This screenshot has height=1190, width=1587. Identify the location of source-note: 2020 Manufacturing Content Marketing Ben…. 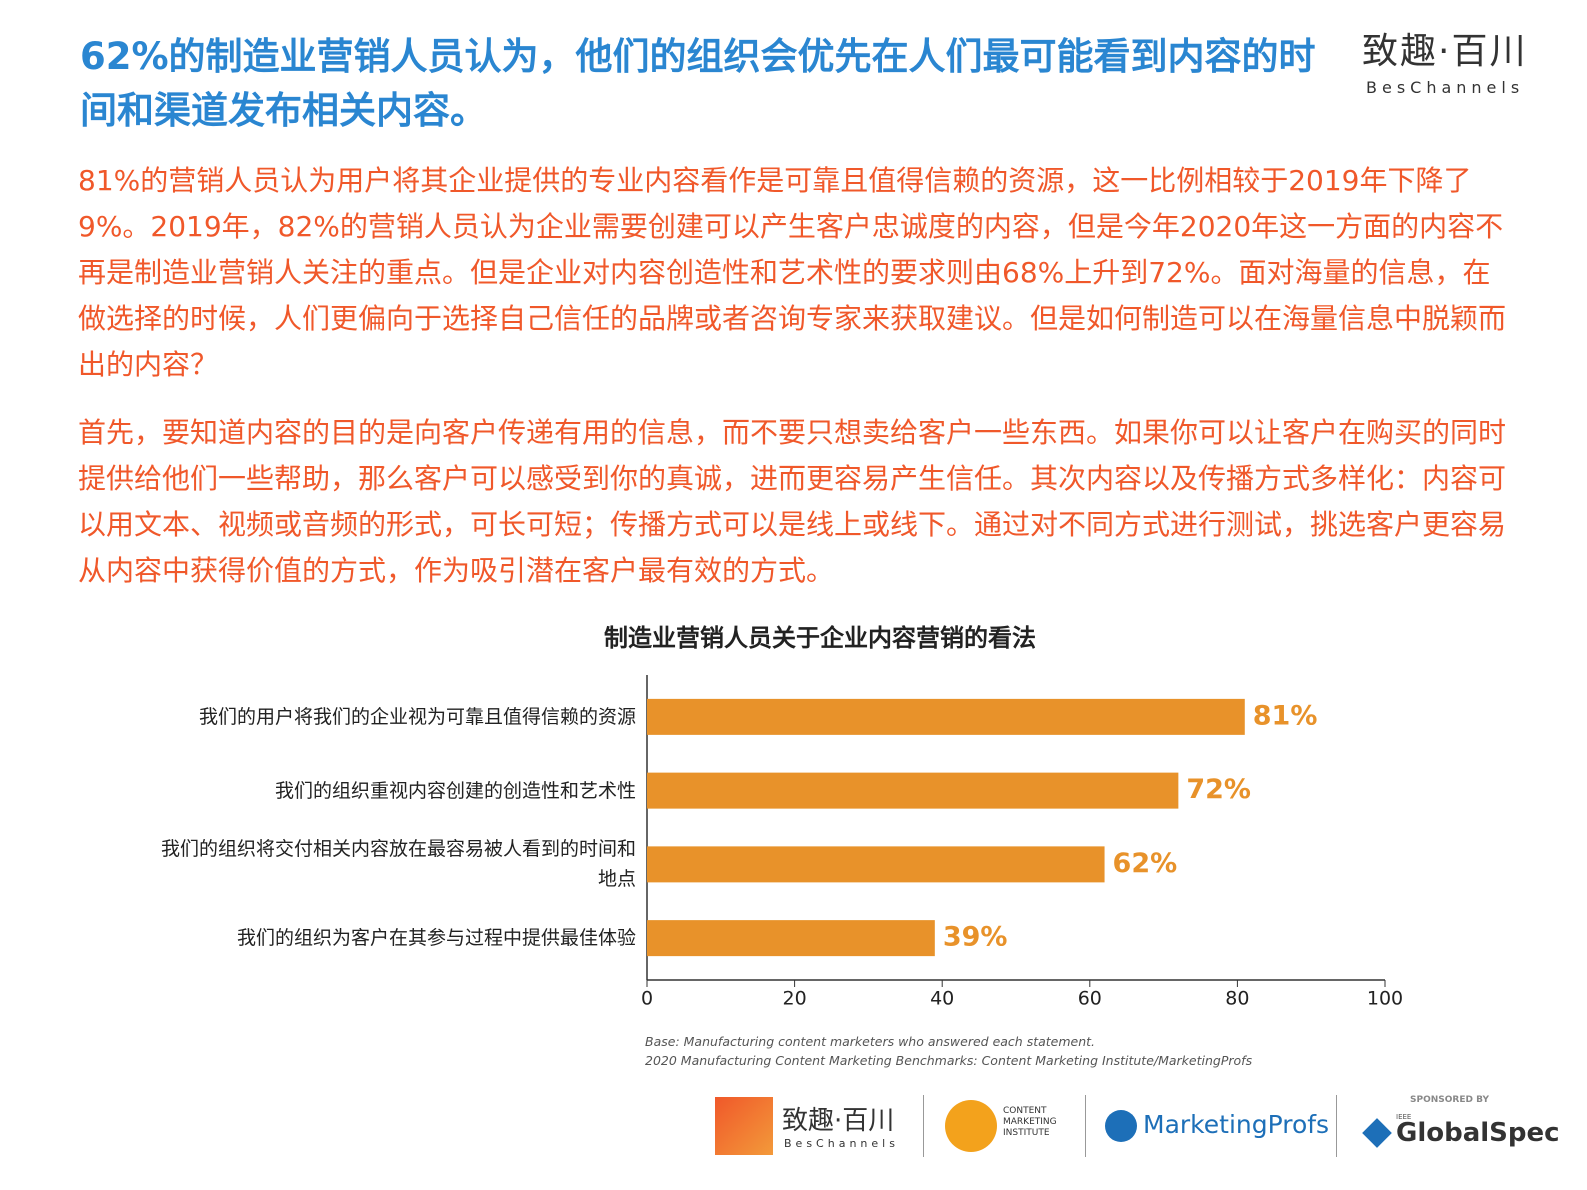
(949, 1060).